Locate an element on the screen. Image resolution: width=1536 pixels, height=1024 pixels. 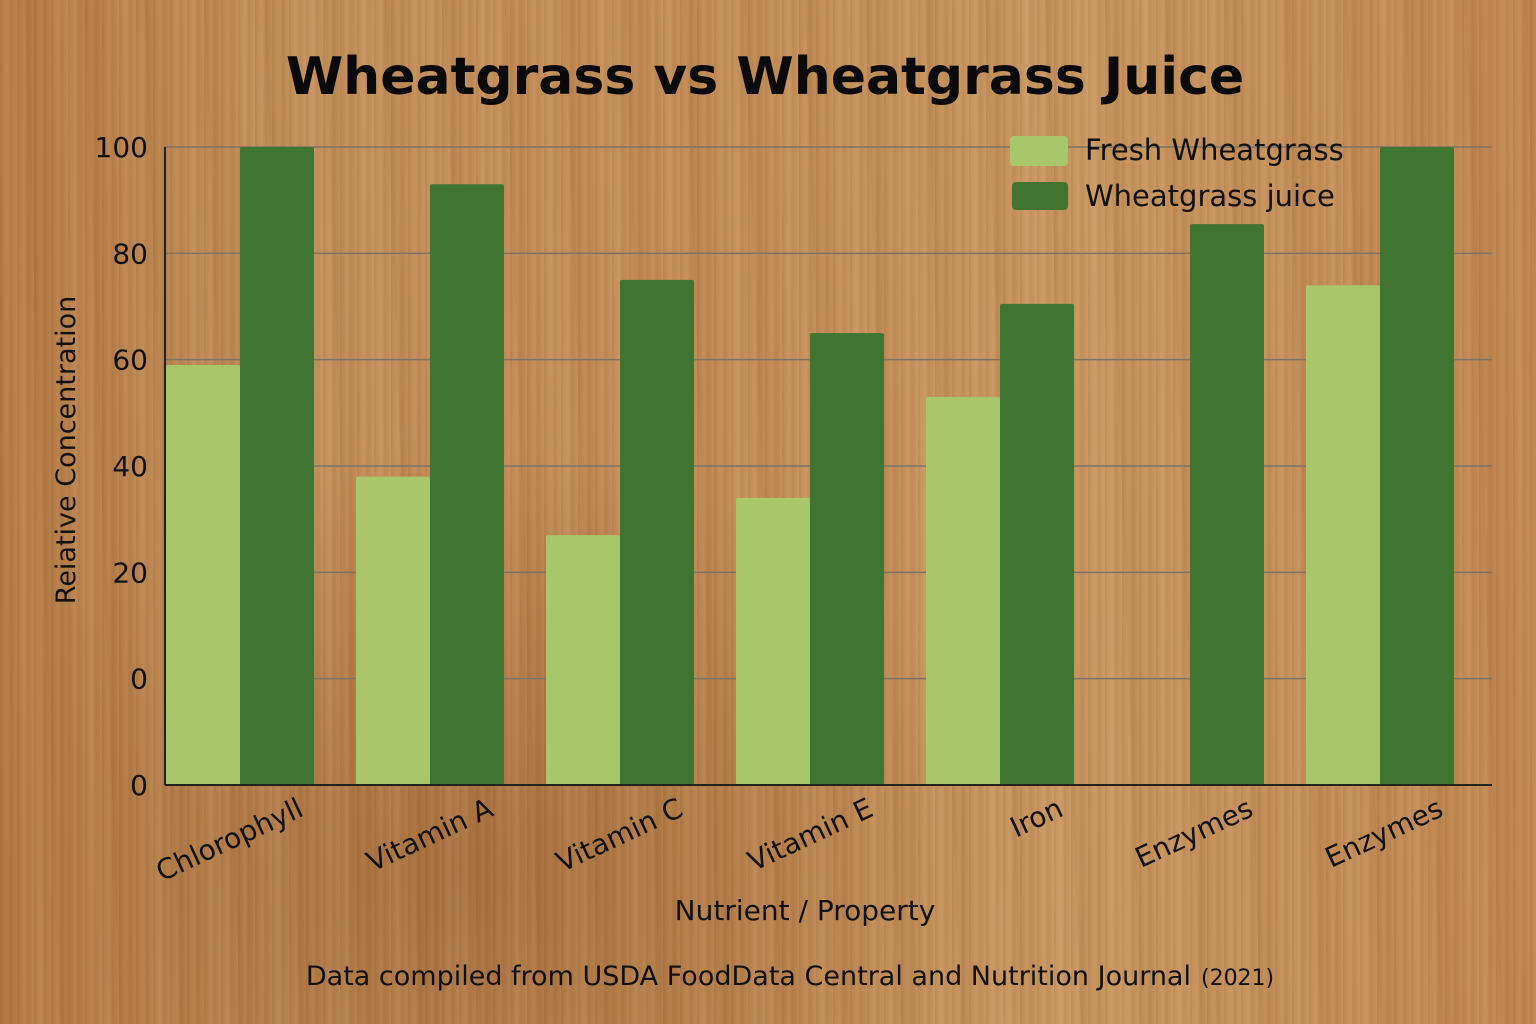
bar-fresh-vitamin-e is located at coordinates (773, 641).